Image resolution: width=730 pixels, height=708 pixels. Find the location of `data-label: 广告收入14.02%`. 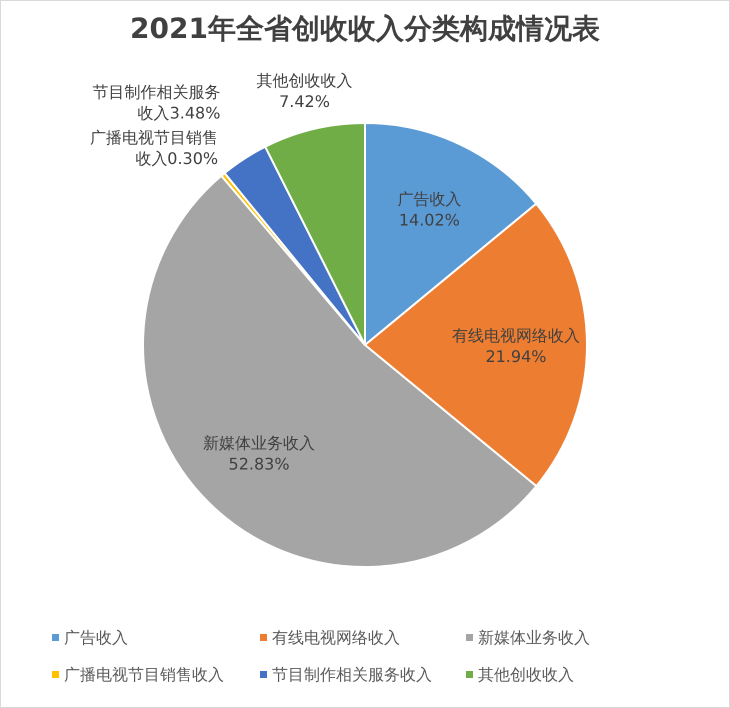

data-label: 广告收入14.02% is located at coordinates (429, 209).